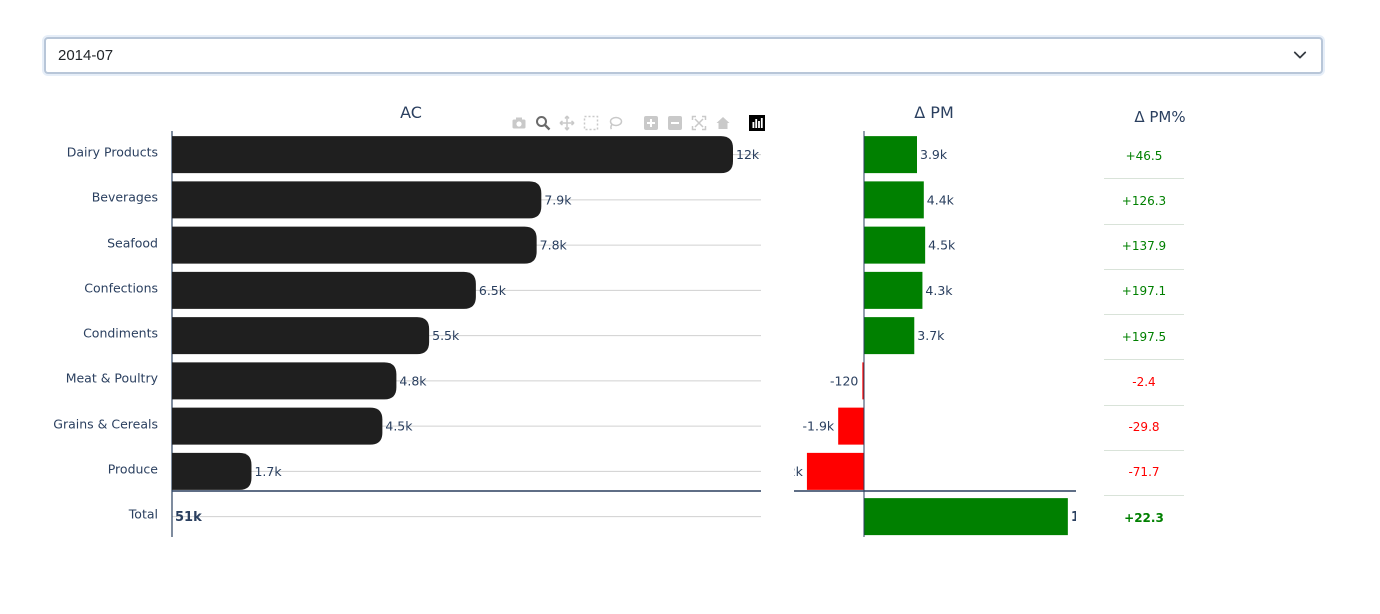  I want to click on category-label: Beverages, so click(124, 197).